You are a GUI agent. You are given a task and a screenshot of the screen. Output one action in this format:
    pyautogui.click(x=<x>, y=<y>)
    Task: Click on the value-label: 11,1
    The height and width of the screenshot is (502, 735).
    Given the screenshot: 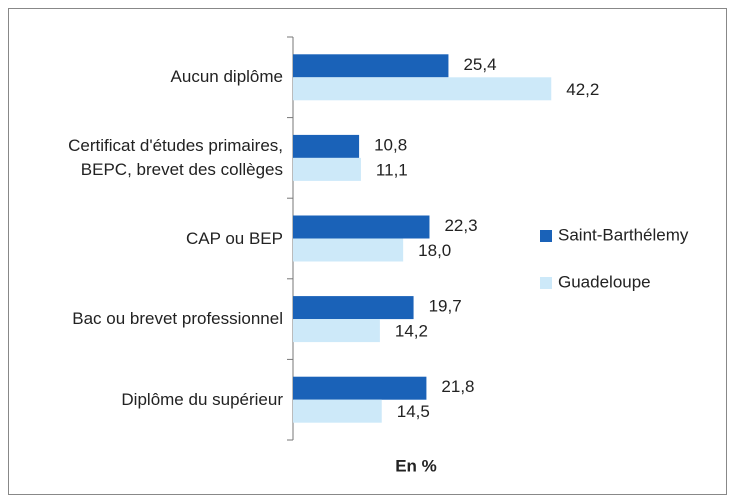 What is the action you would take?
    pyautogui.click(x=392, y=169)
    